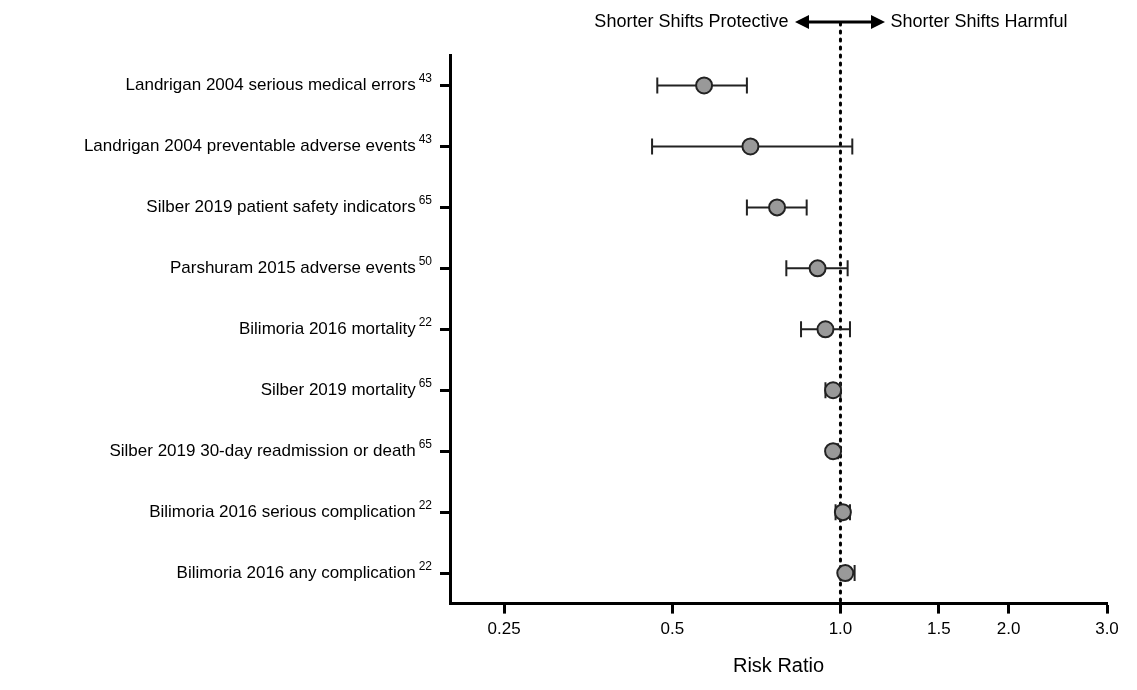 The height and width of the screenshot is (690, 1137). What do you see at coordinates (1107, 629) in the screenshot?
I see `x-tick-label: 3.0` at bounding box center [1107, 629].